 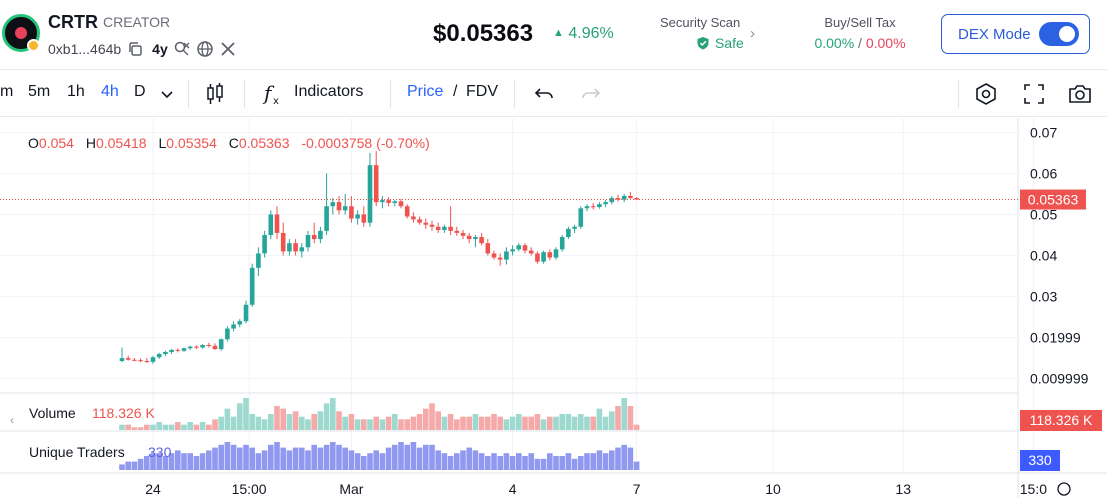 I want to click on ohlc-open-label: O, so click(x=33, y=143).